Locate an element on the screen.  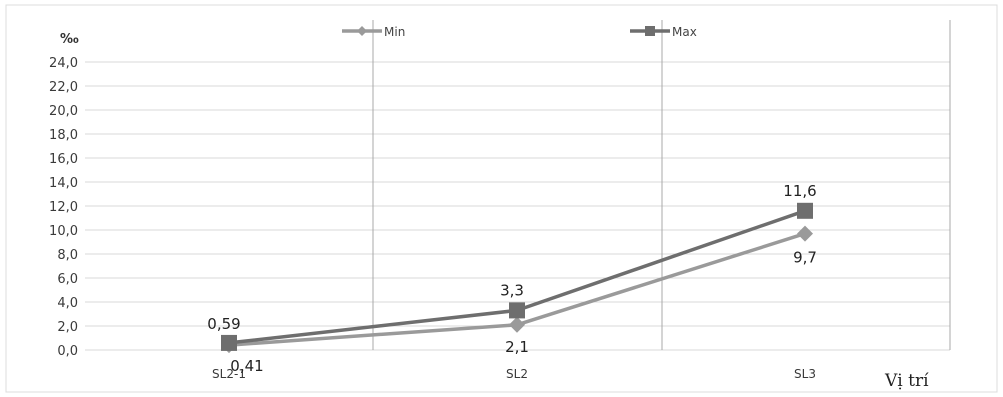
data-label-min: 0,41 is located at coordinates (246, 366).